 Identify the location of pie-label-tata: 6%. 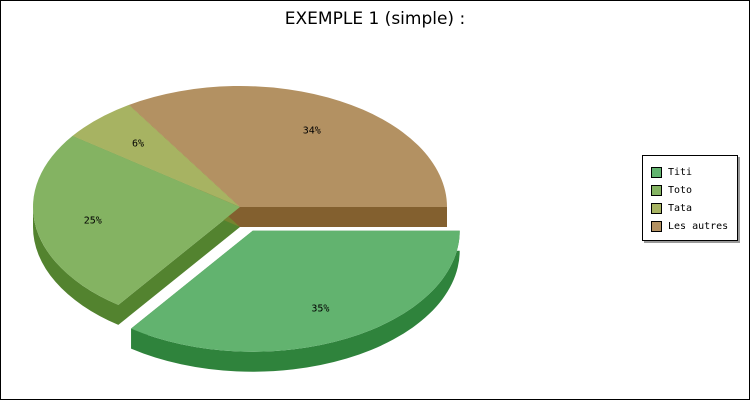
(138, 143).